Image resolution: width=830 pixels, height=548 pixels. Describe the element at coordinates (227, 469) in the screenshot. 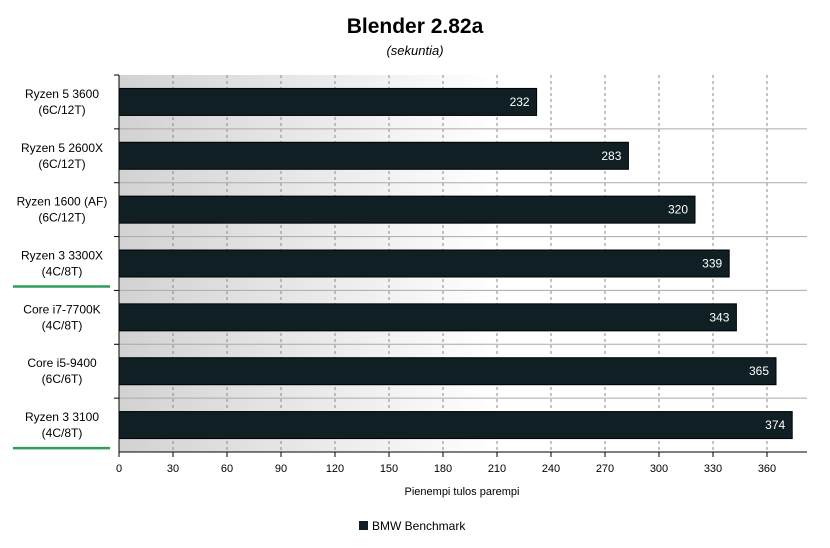

I see `x-tick-label-60: 60` at that location.